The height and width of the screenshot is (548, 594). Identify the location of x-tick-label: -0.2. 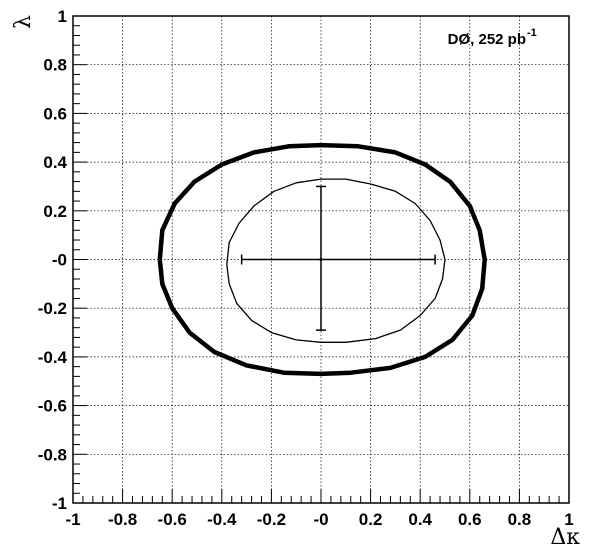
(271, 519).